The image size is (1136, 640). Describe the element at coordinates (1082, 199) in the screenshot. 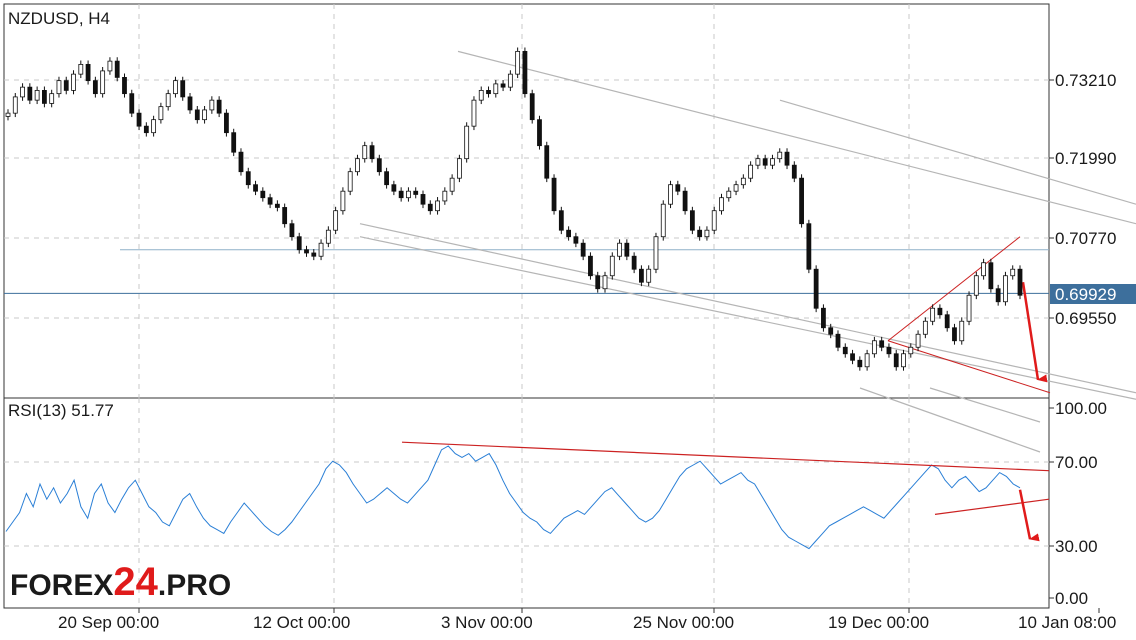

I see `price-y-axis: 0.73210 0.71990 0.70770 0.69550` at that location.